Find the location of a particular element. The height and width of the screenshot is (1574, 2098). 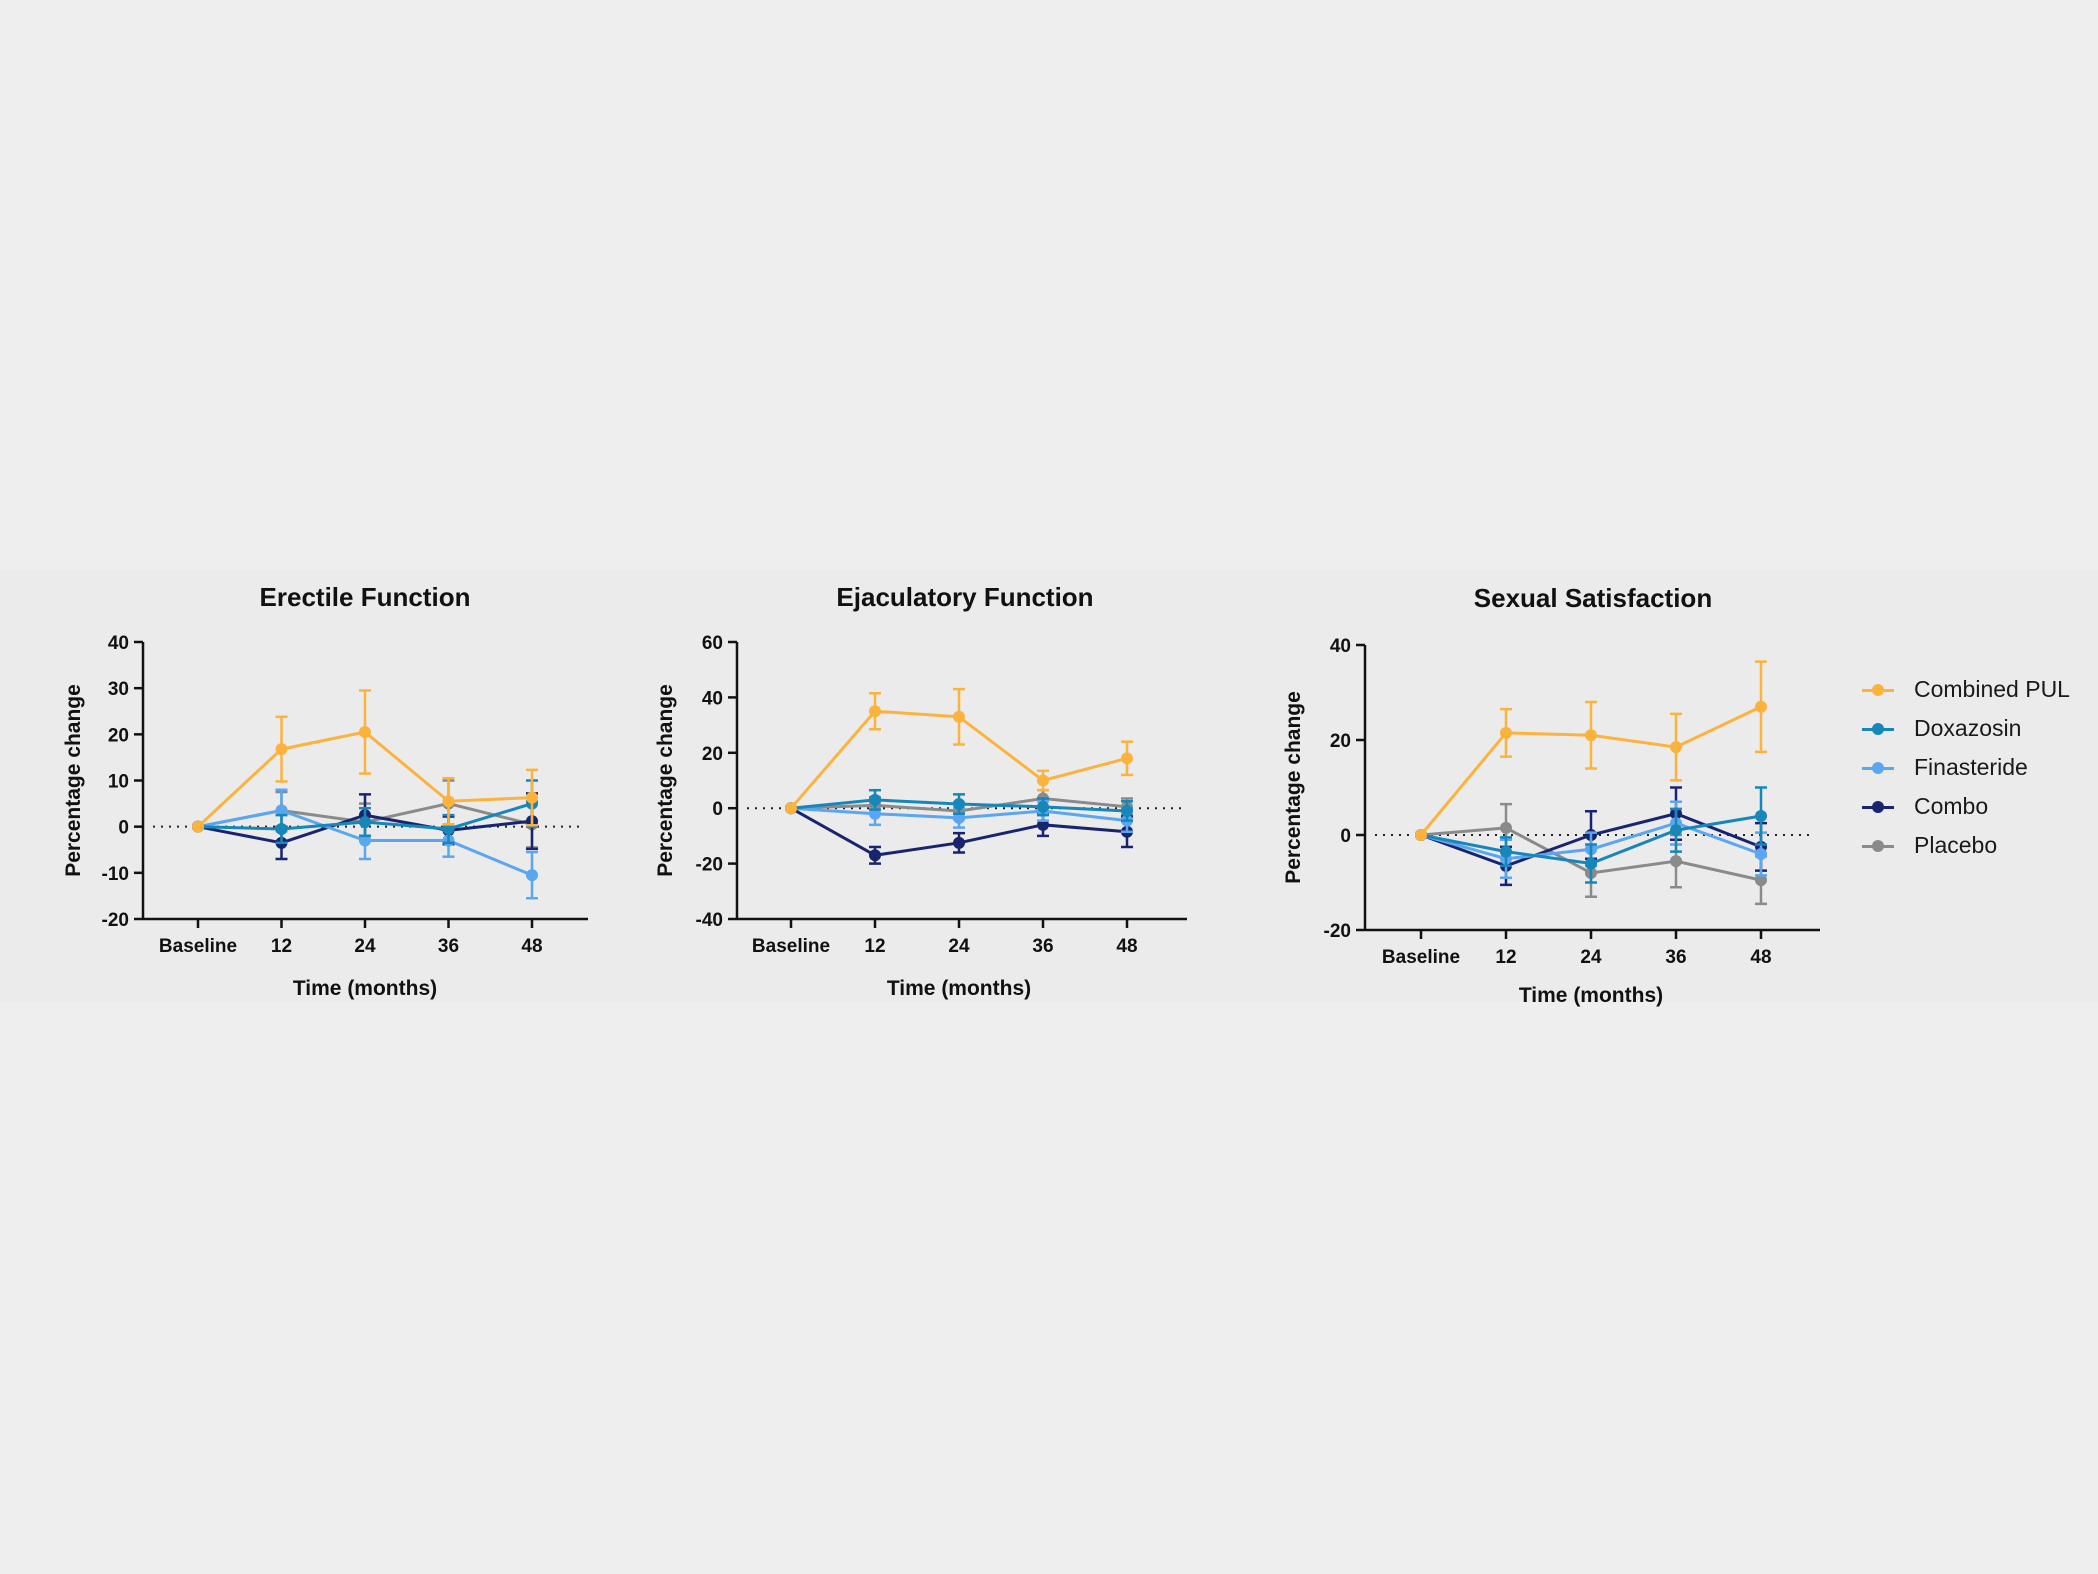

legend-item-doxazosin: Doxazosin is located at coordinates (1980, 728).